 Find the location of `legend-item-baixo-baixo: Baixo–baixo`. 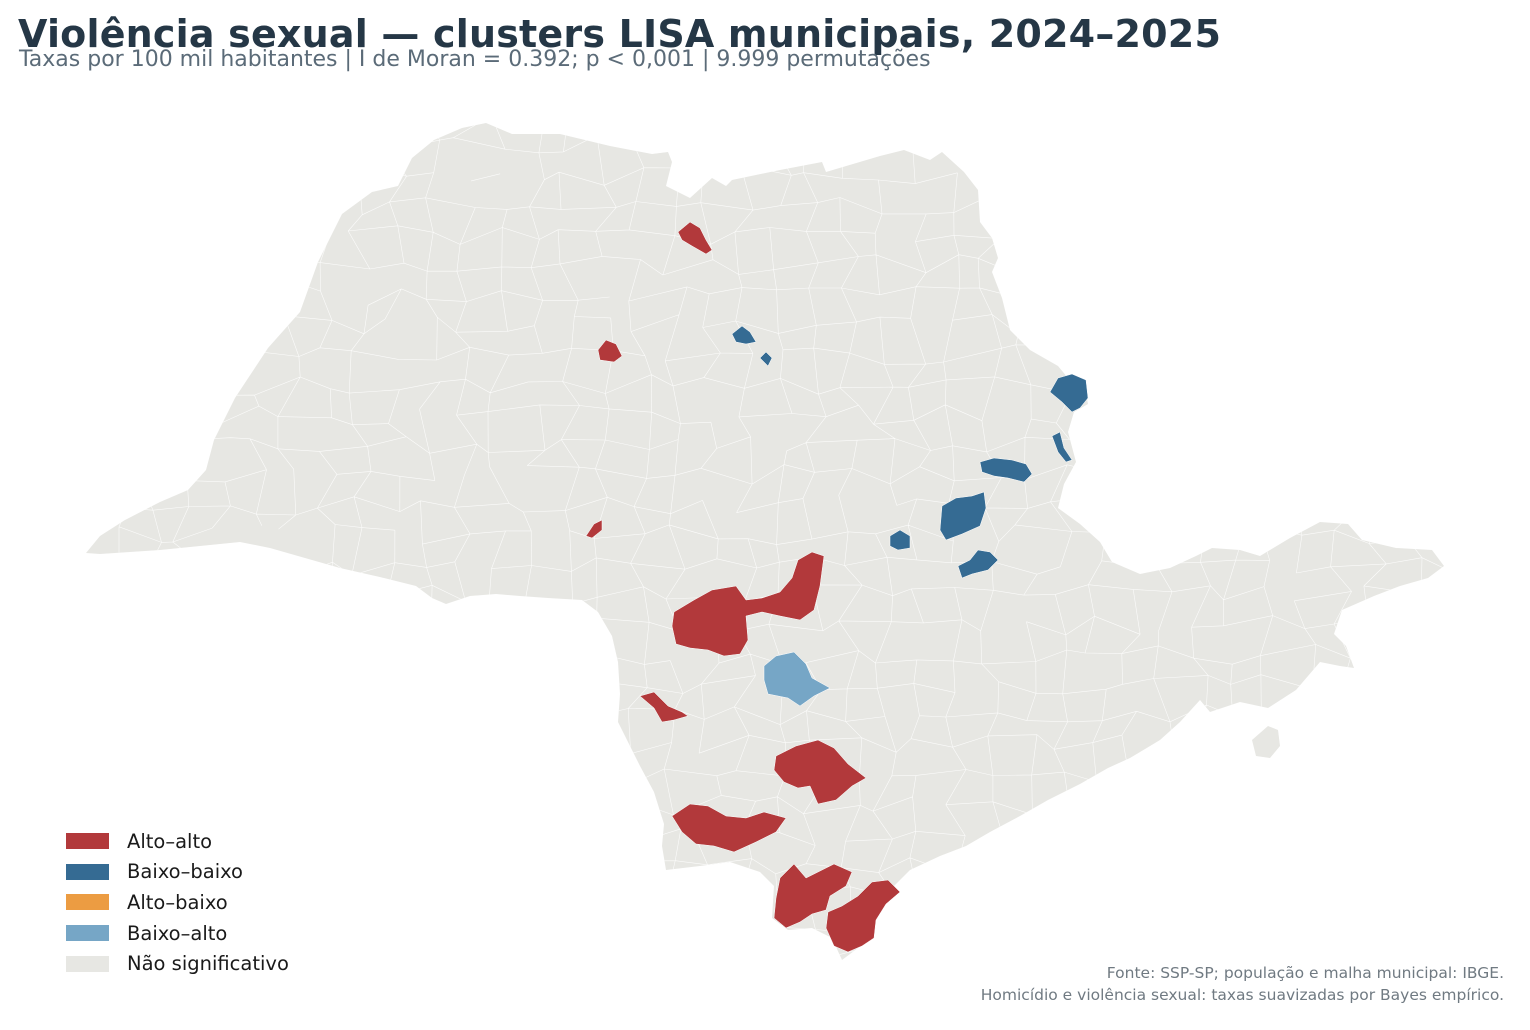

legend-item-baixo-baixo: Baixo–baixo is located at coordinates (177, 872).